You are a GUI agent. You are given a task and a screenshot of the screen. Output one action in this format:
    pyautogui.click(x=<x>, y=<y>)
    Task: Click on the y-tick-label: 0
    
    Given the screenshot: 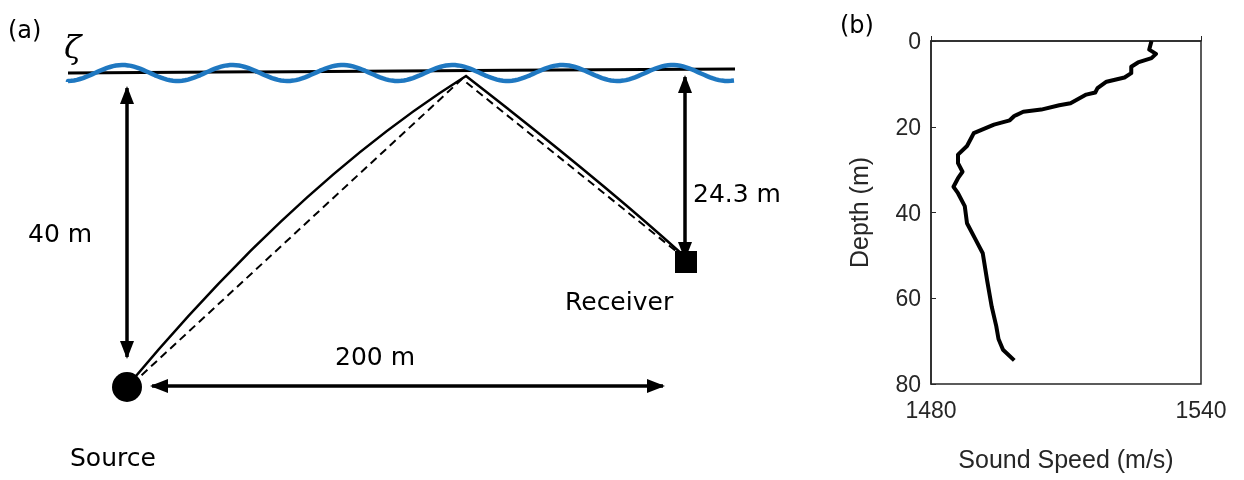 What is the action you would take?
    pyautogui.click(x=914, y=41)
    